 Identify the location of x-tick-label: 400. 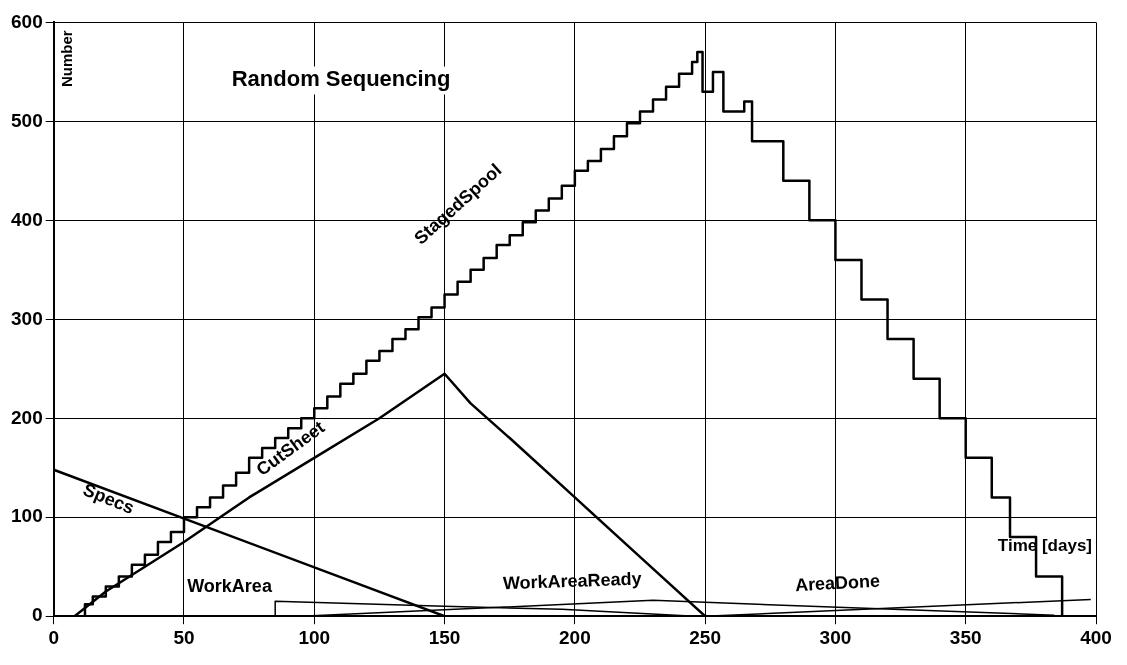
(1096, 637).